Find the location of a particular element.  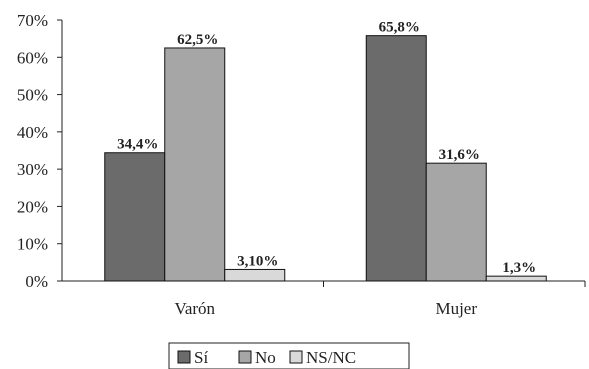

y-tick-label: 0% is located at coordinates (36, 281).